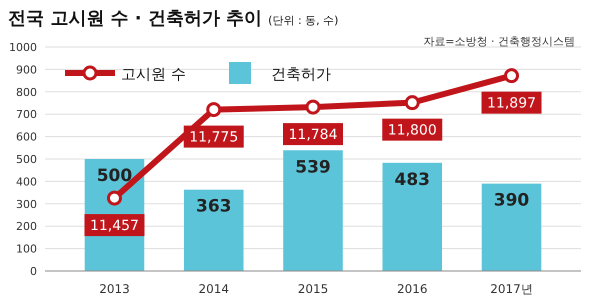  What do you see at coordinates (26, 181) in the screenshot?
I see `y-tick-label: 400` at bounding box center [26, 181].